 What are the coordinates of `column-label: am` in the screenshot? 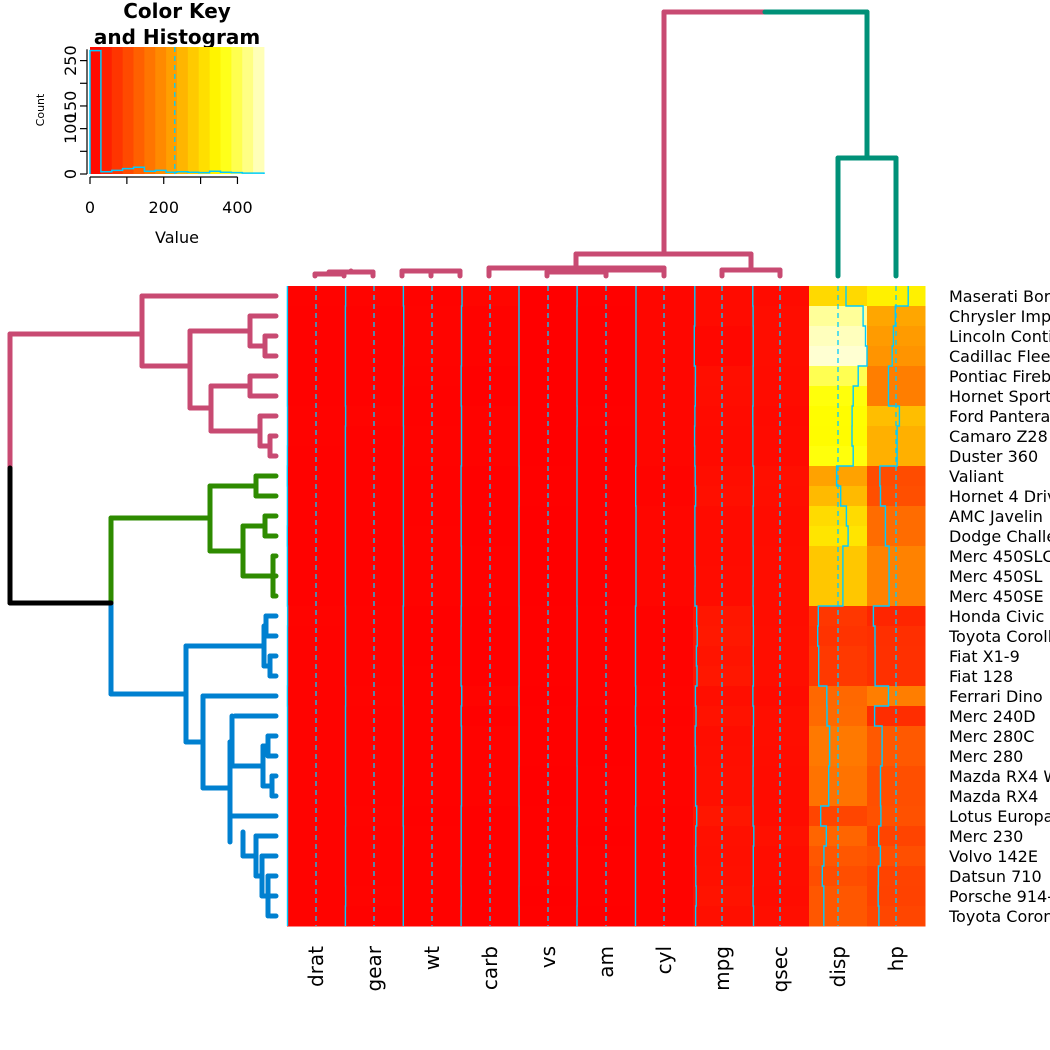 It's located at (606, 962).